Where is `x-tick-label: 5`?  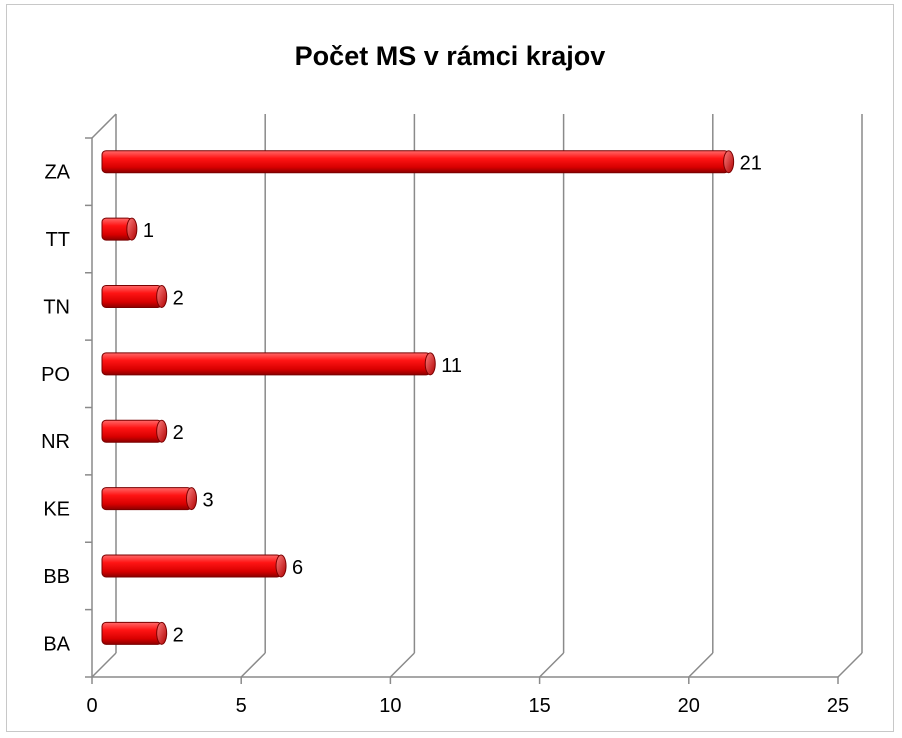 x-tick-label: 5 is located at coordinates (241, 706).